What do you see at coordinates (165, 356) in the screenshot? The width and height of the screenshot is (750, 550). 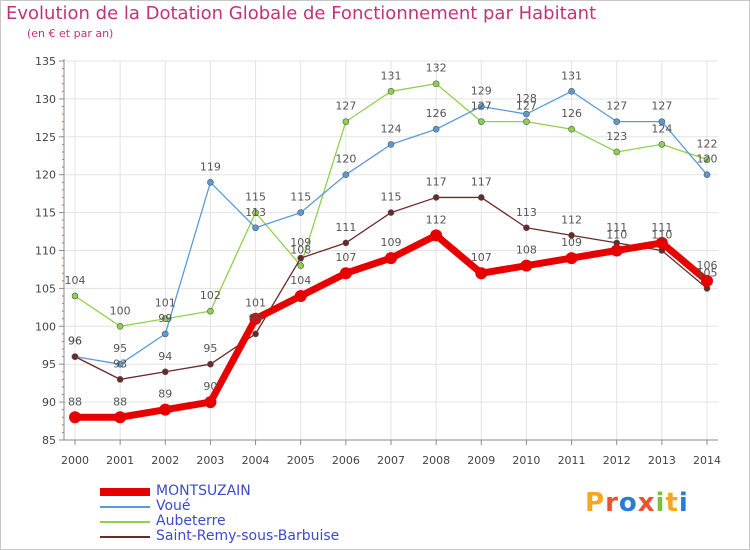 I see `data-label: 94` at bounding box center [165, 356].